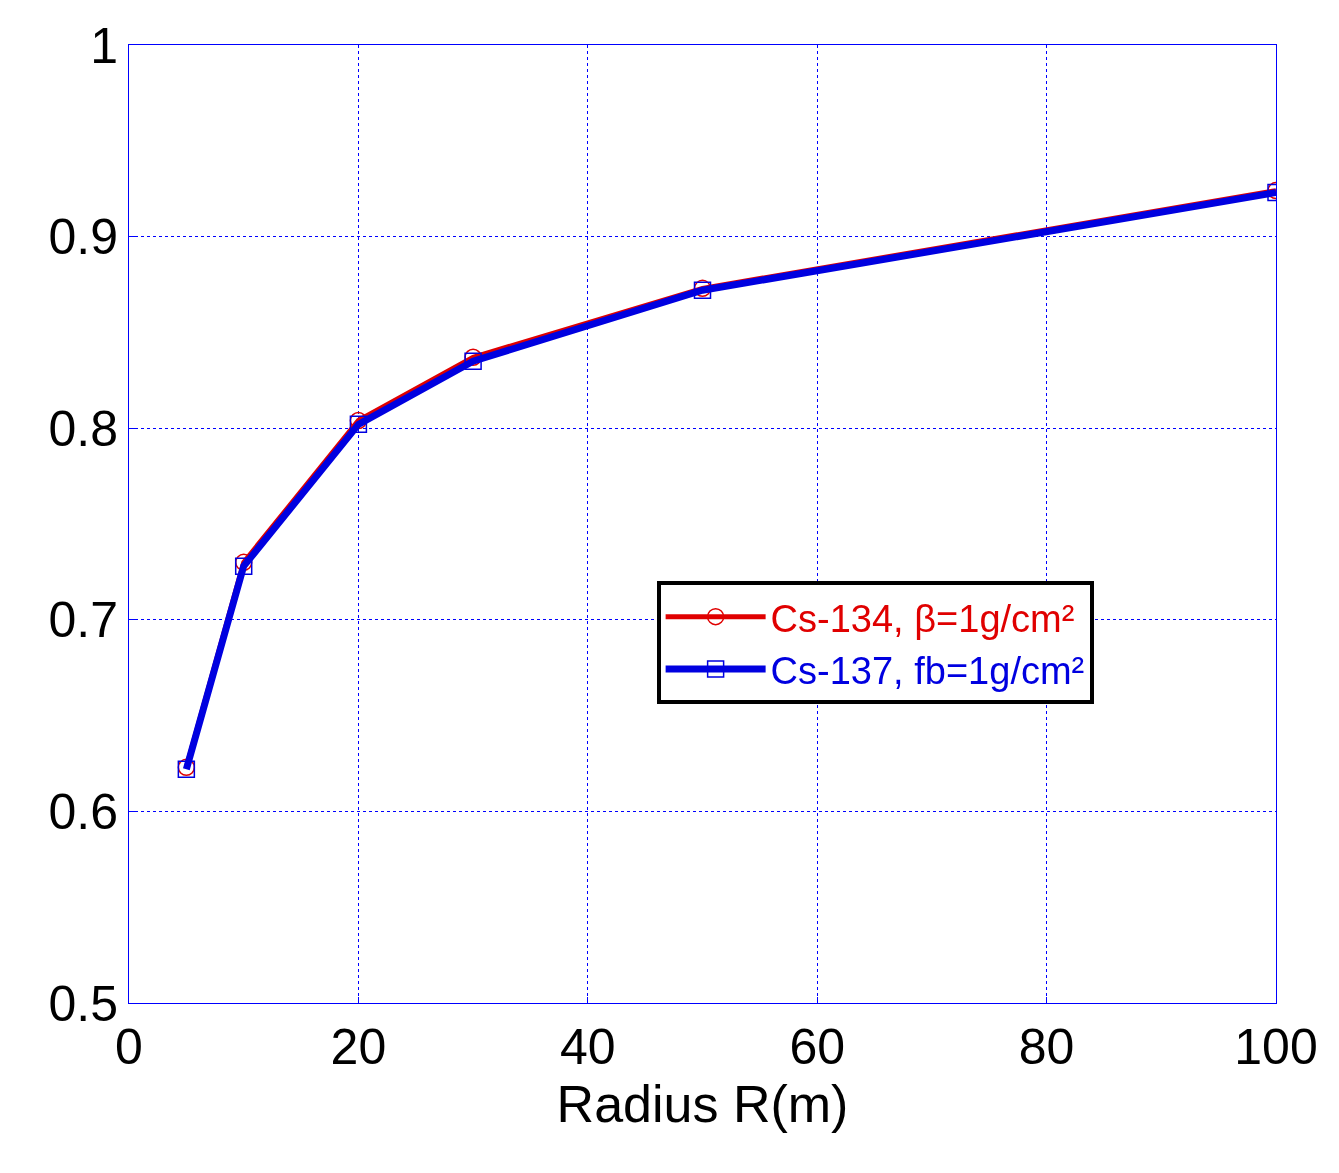  I want to click on y-tick-label: 1, so click(104, 45).